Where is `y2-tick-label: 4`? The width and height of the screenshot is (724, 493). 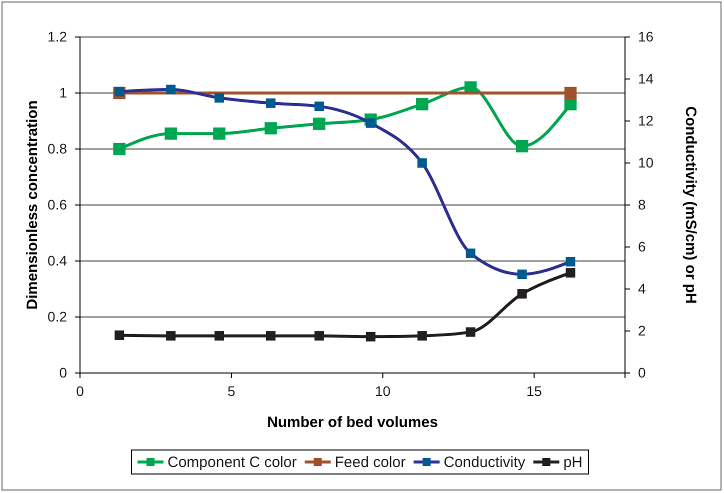
y2-tick-label: 4 is located at coordinates (642, 288).